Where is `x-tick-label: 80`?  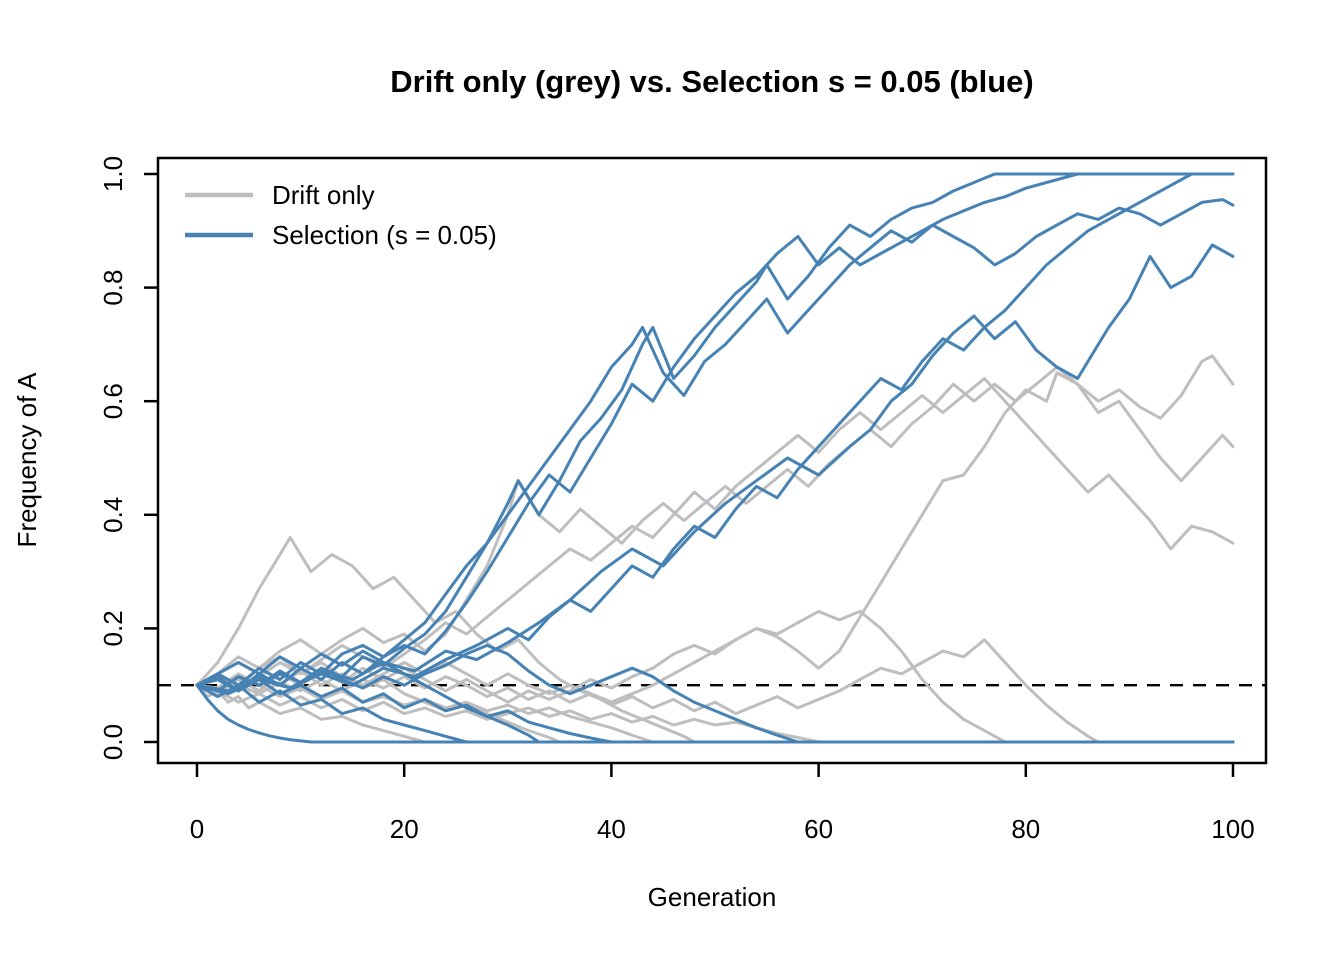
x-tick-label: 80 is located at coordinates (1025, 829).